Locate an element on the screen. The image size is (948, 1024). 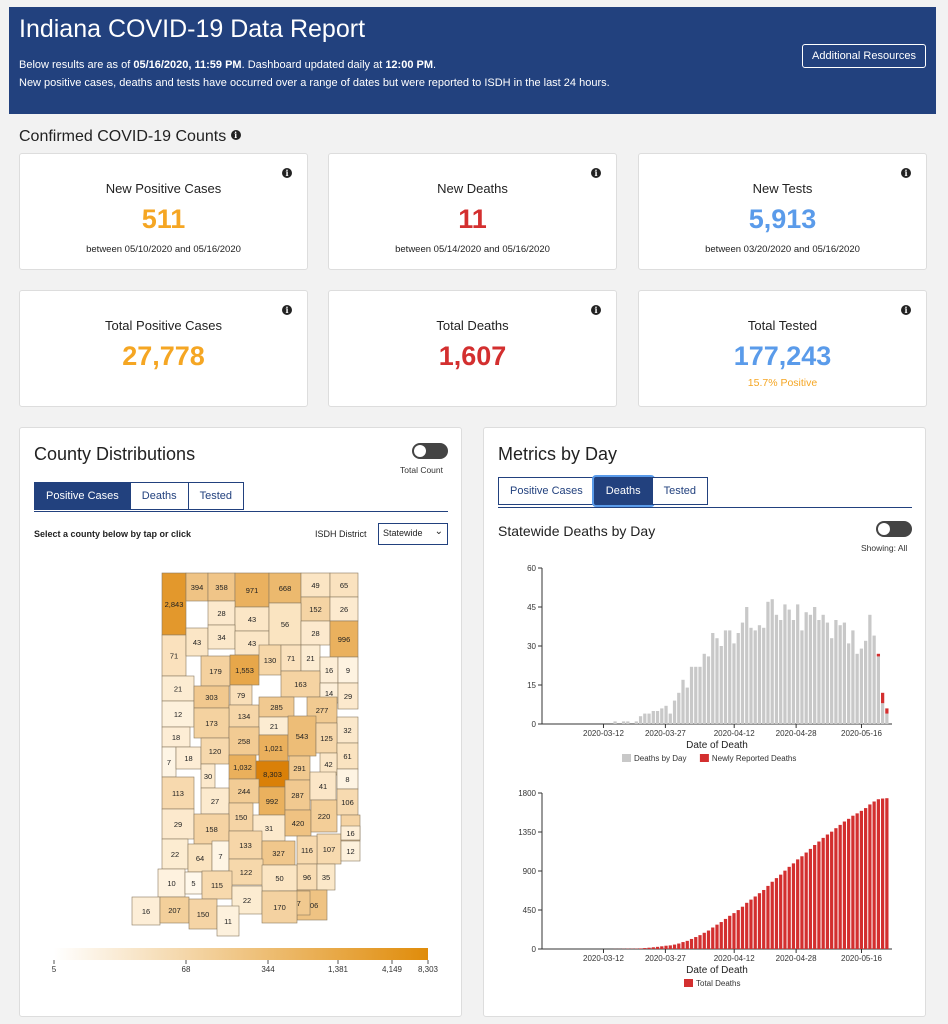
legend-label: Newly Reported Deaths is located at coordinates (754, 758).